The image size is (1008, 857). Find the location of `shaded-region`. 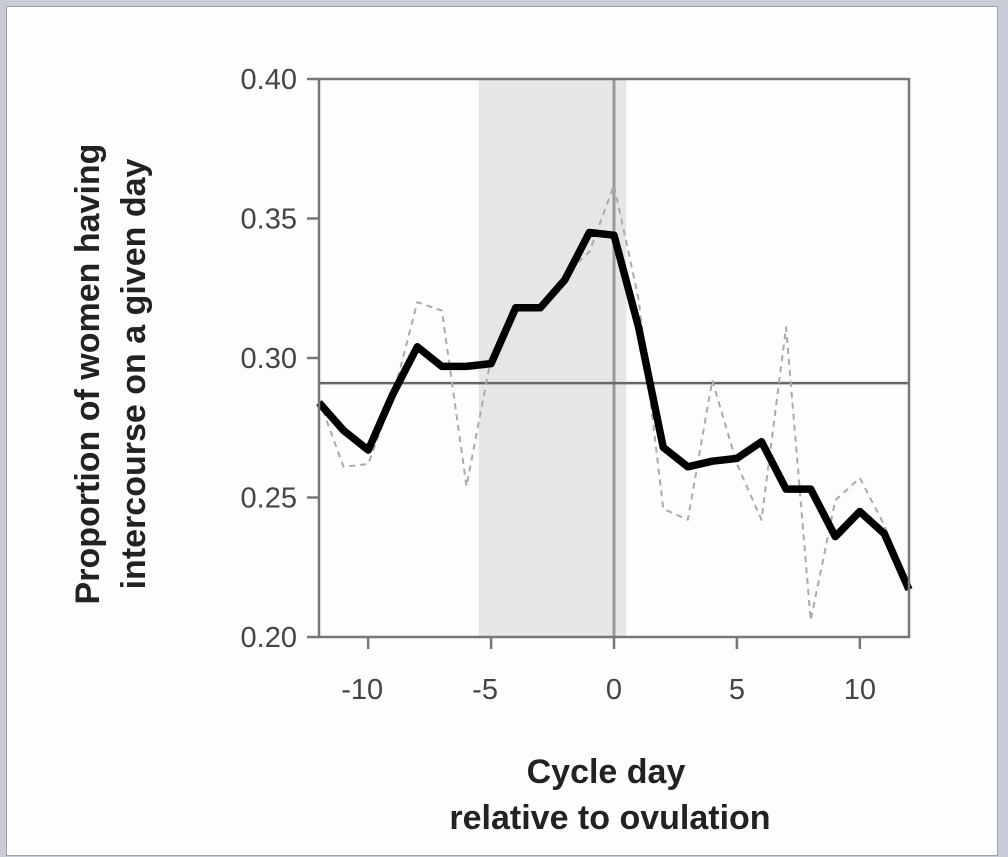

shaded-region is located at coordinates (552, 358).